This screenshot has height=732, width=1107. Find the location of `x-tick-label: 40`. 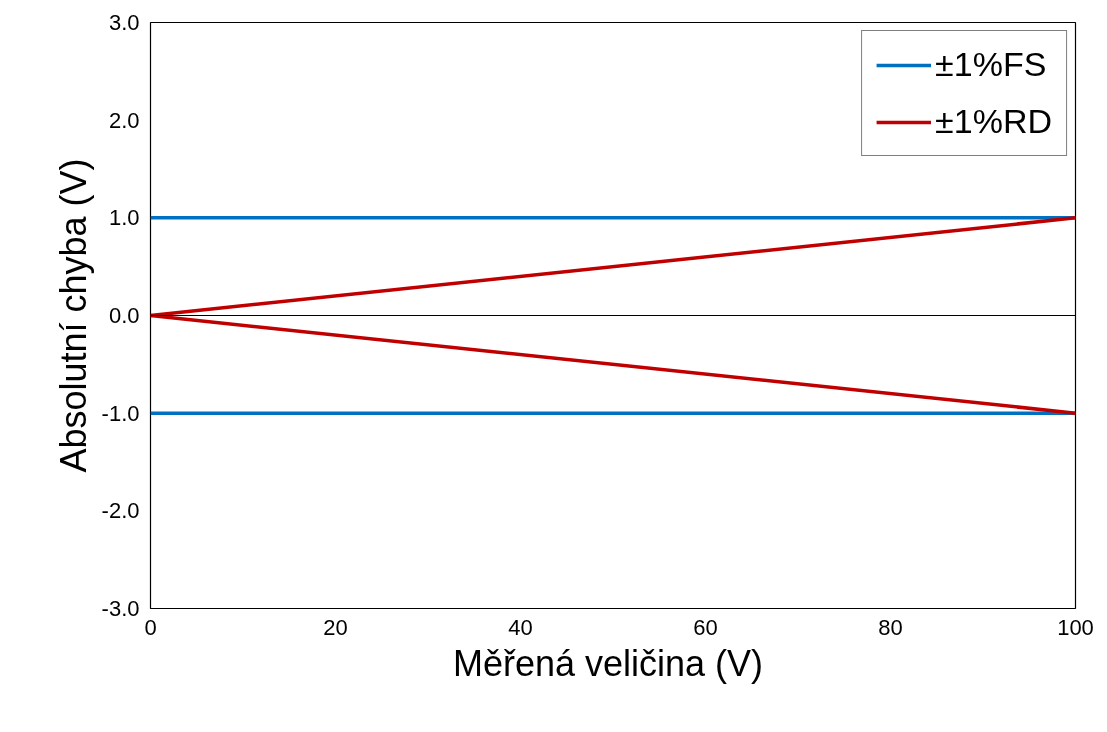

x-tick-label: 40 is located at coordinates (520, 627).